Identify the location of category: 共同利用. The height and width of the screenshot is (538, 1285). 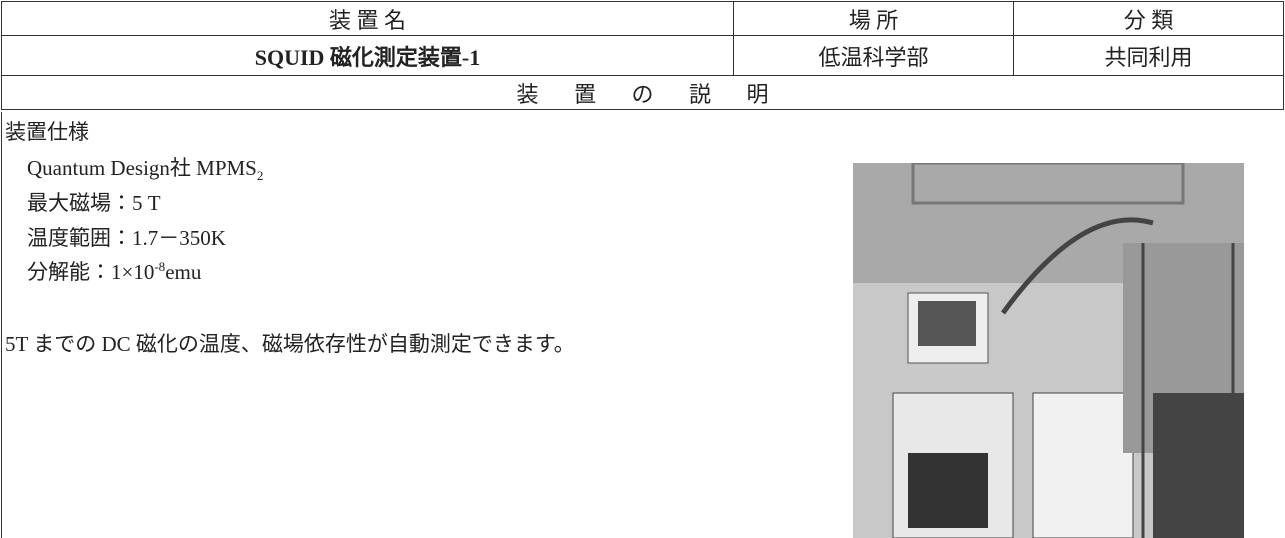
(1148, 55).